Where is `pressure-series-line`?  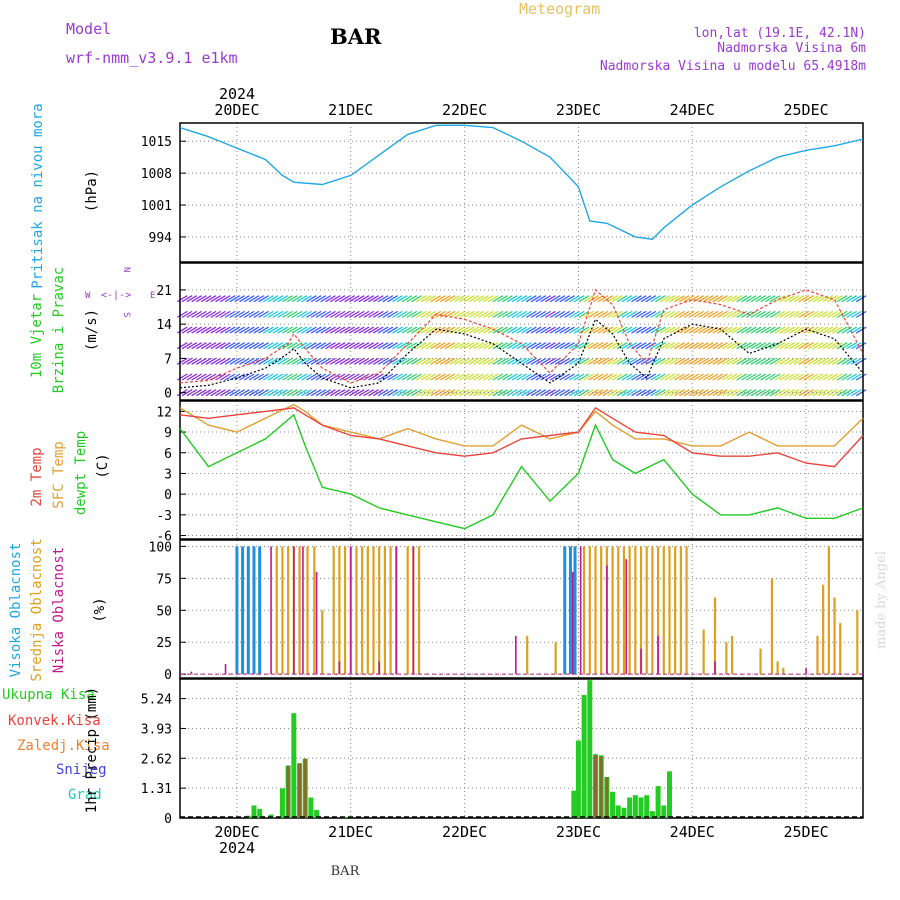
pressure-series-line is located at coordinates (521, 182).